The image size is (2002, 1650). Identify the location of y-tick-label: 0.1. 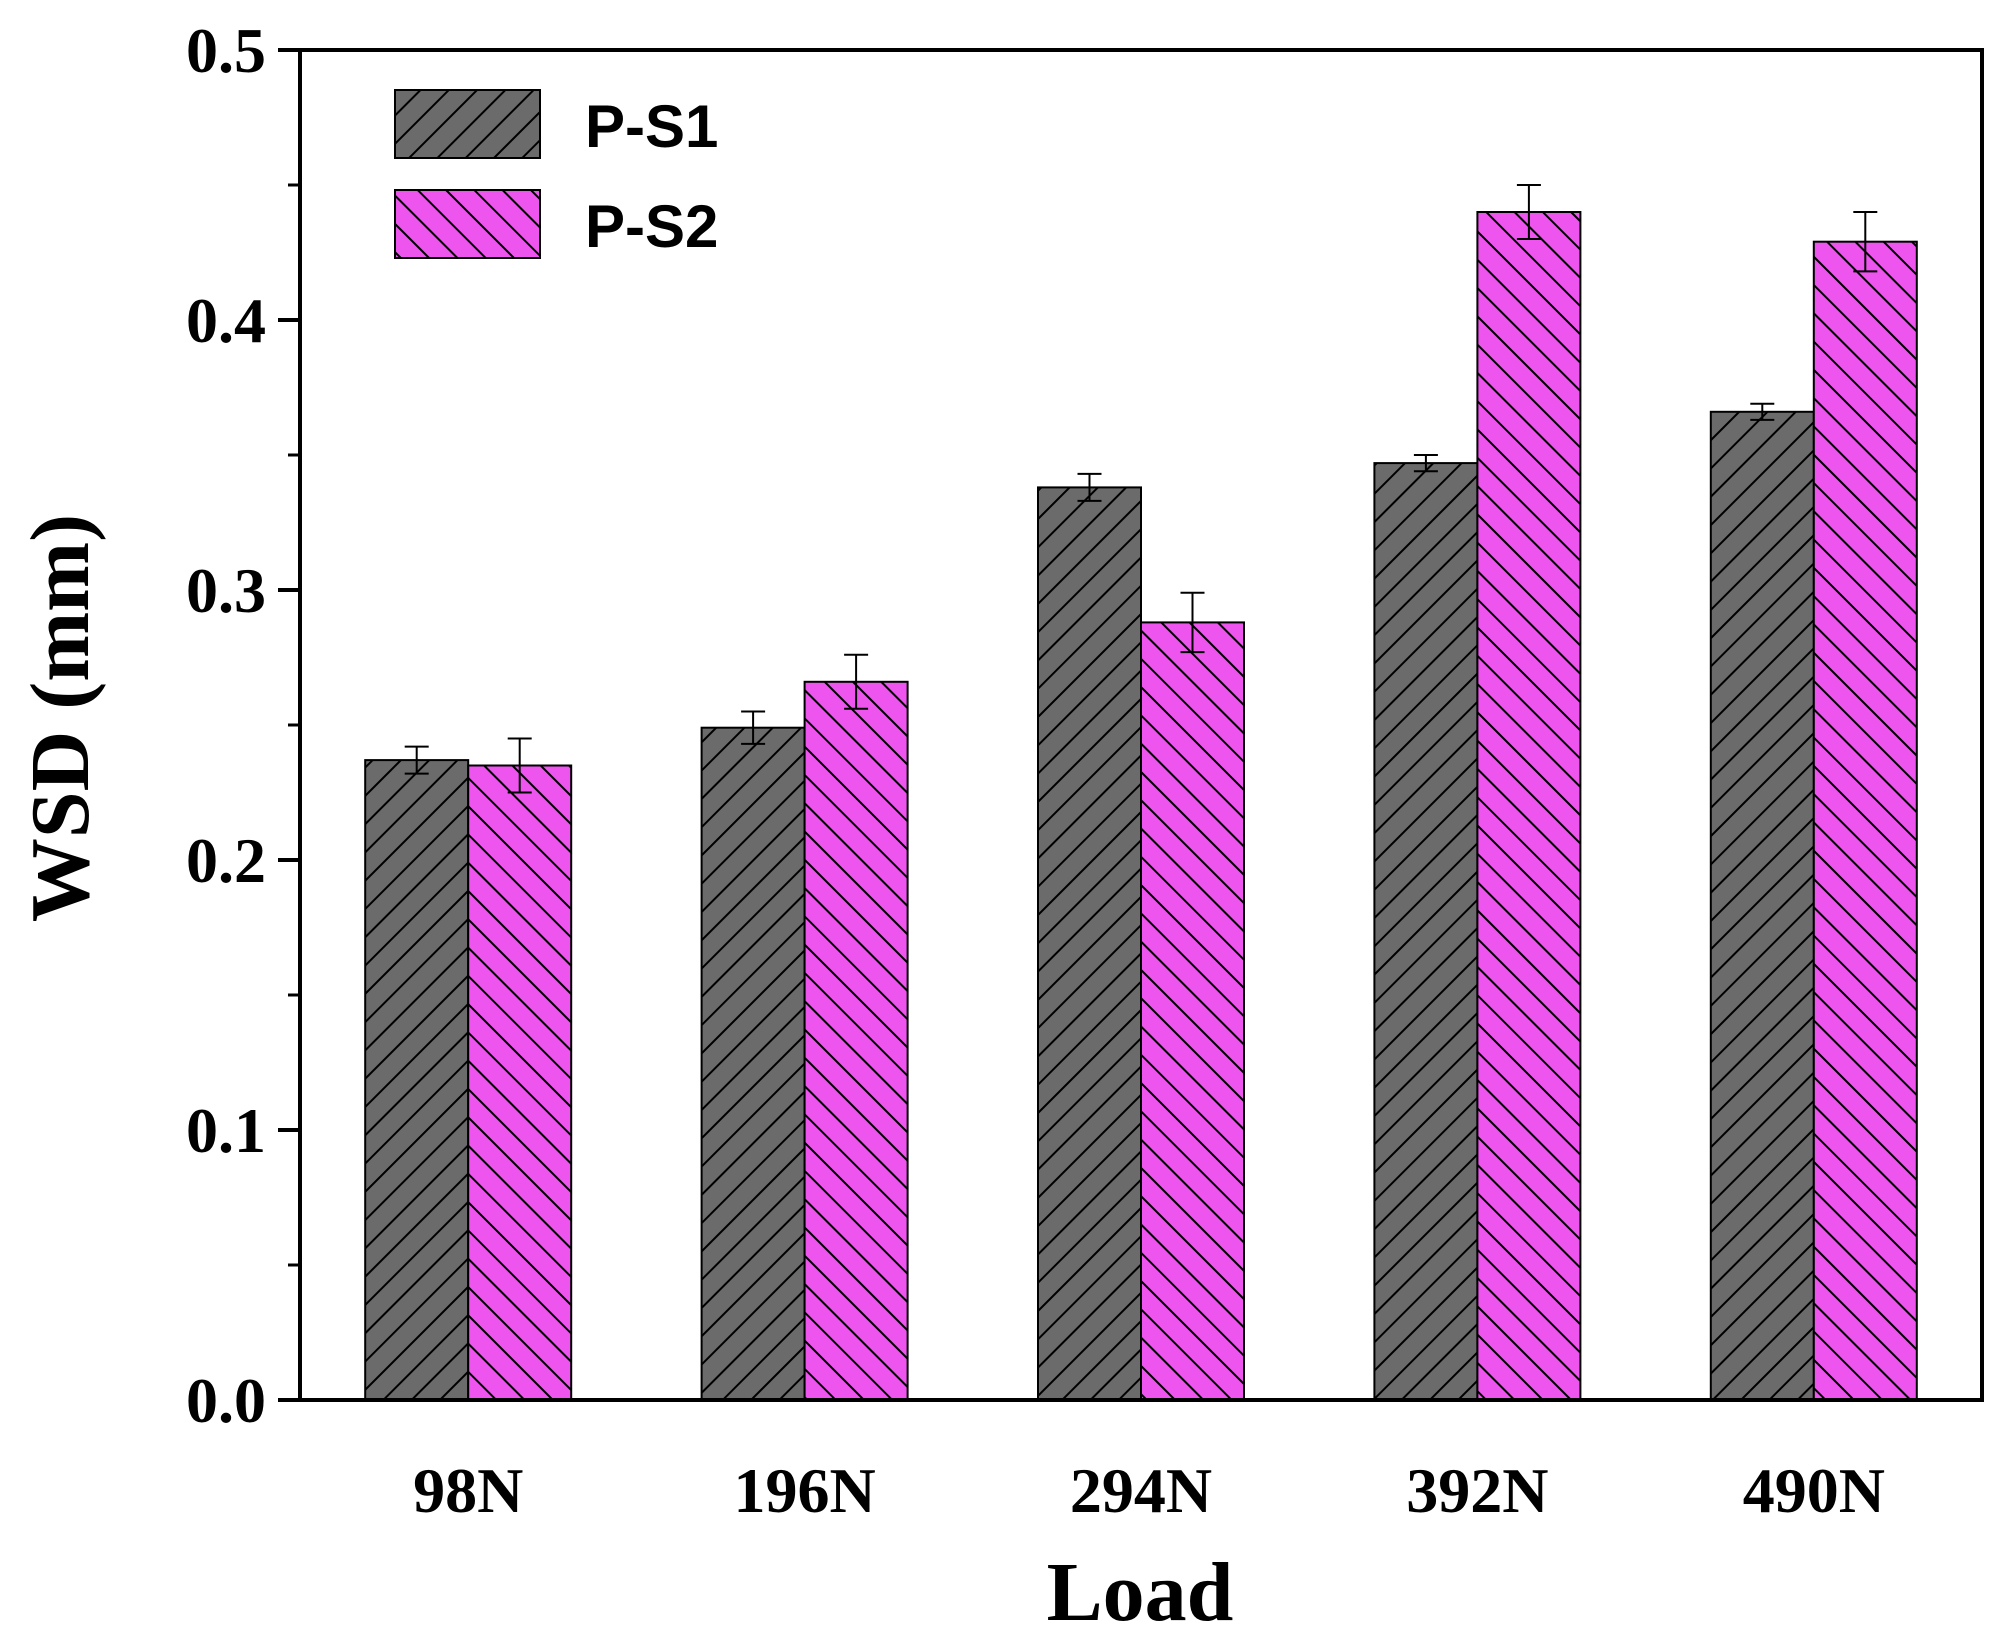
(226, 1130).